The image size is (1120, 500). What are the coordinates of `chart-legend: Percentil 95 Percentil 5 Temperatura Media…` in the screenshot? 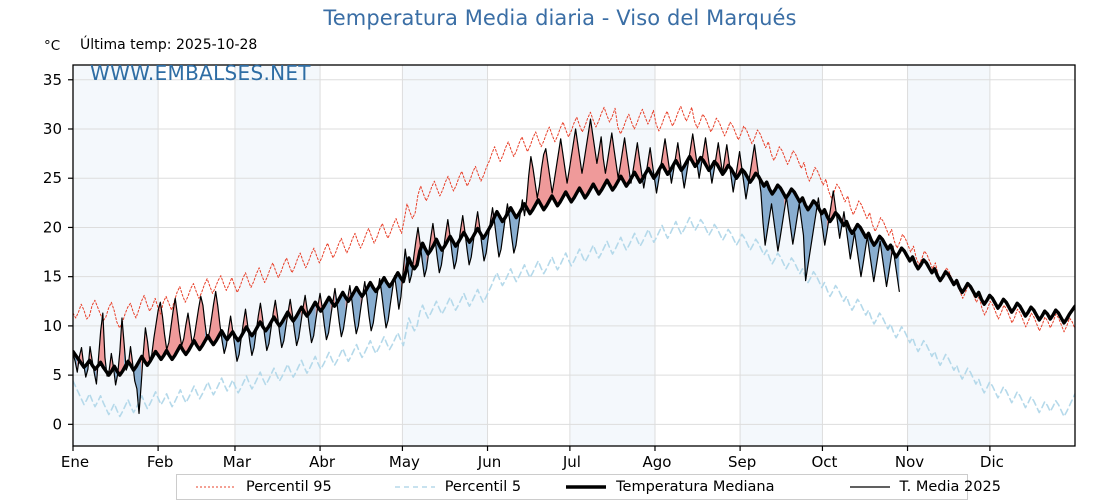 It's located at (588, 487).